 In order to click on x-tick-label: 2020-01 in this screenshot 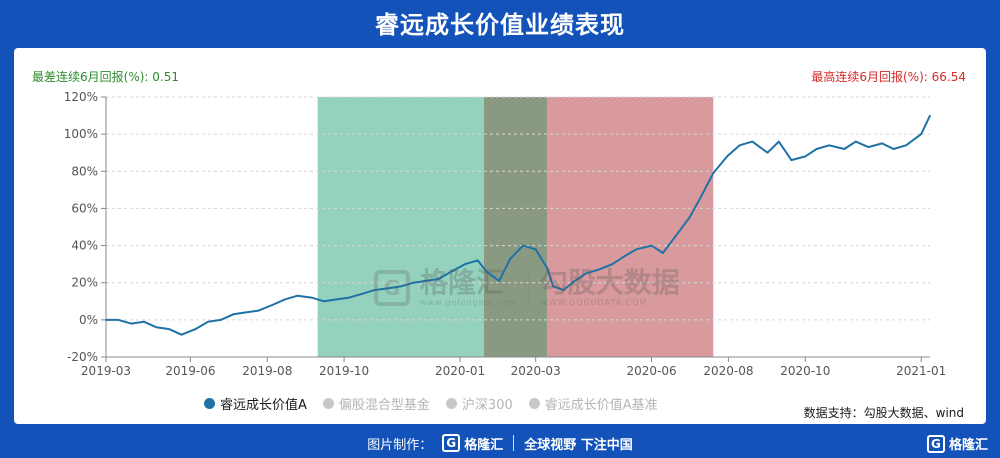, I will do `click(460, 371)`.